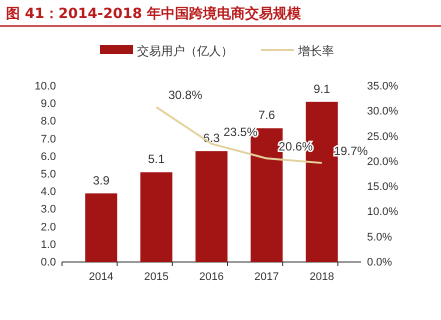 The height and width of the screenshot is (320, 441). I want to click on y2-tick-label: 20.0%, so click(382, 162).